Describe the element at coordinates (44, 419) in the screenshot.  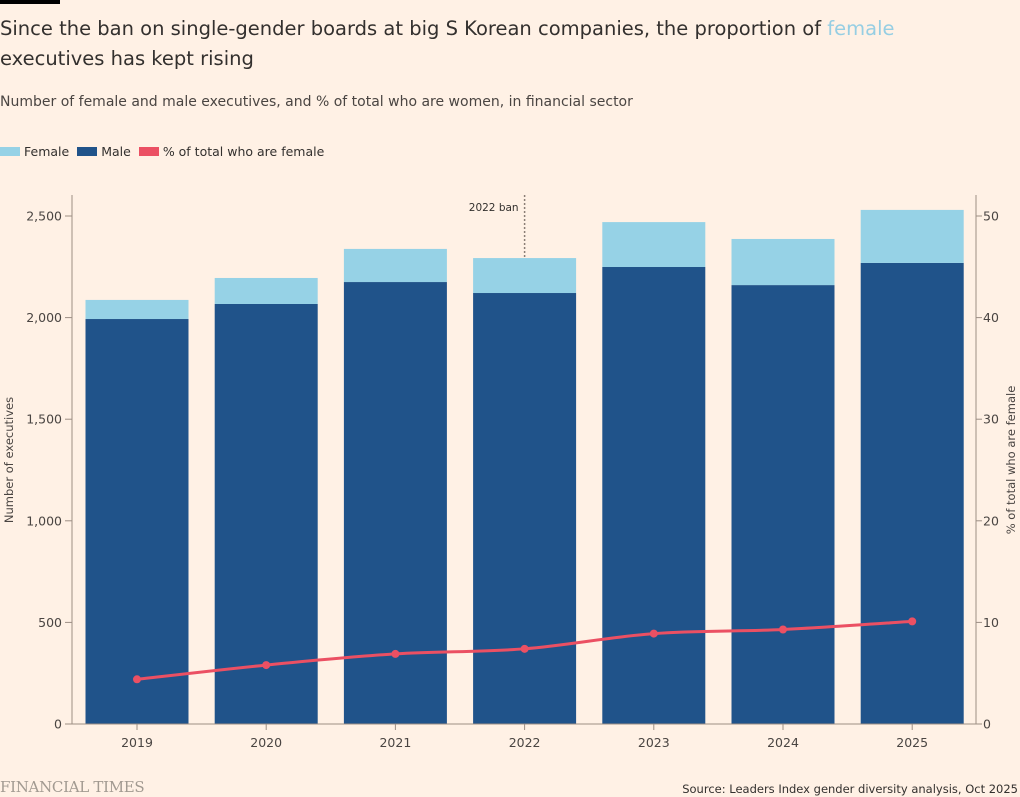
I see `y-tick-label-1500: 1,500` at that location.